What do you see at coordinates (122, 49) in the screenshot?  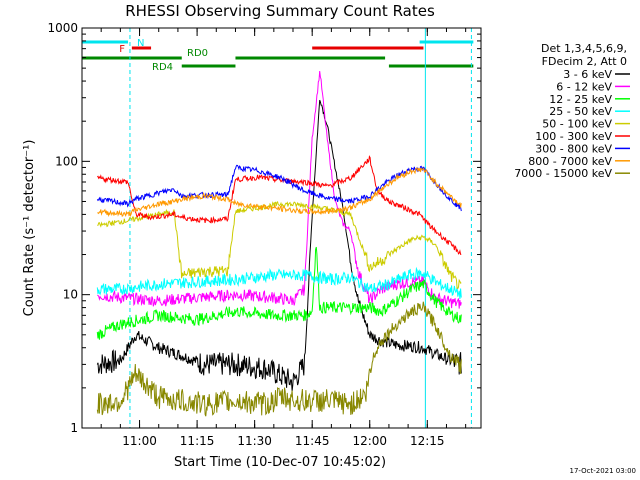 I see `flag-label-f: F` at bounding box center [122, 49].